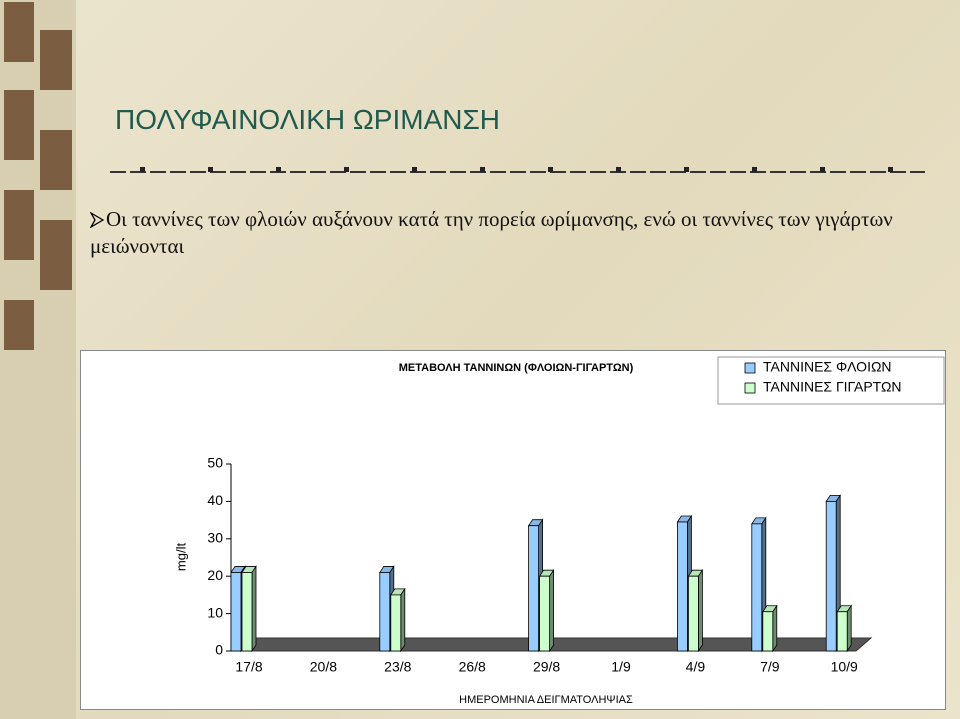 This screenshot has width=960, height=719. I want to click on strip-squares, so click(38, 176).